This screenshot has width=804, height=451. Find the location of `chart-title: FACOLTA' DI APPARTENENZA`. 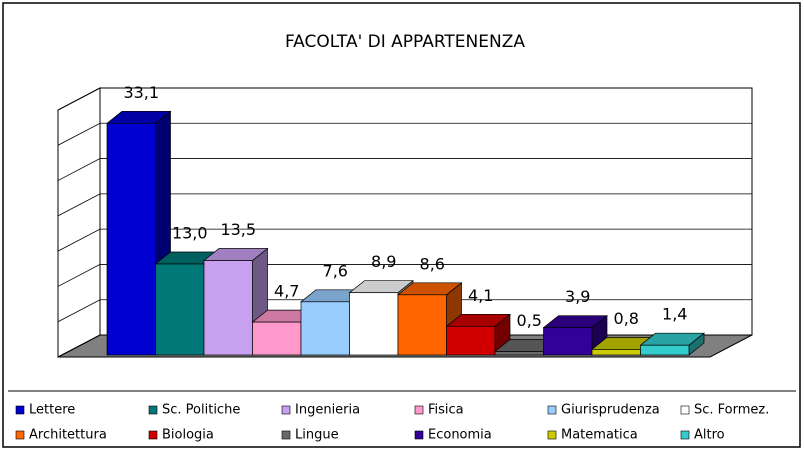

chart-title: FACOLTA' DI APPARTENENZA is located at coordinates (405, 42).